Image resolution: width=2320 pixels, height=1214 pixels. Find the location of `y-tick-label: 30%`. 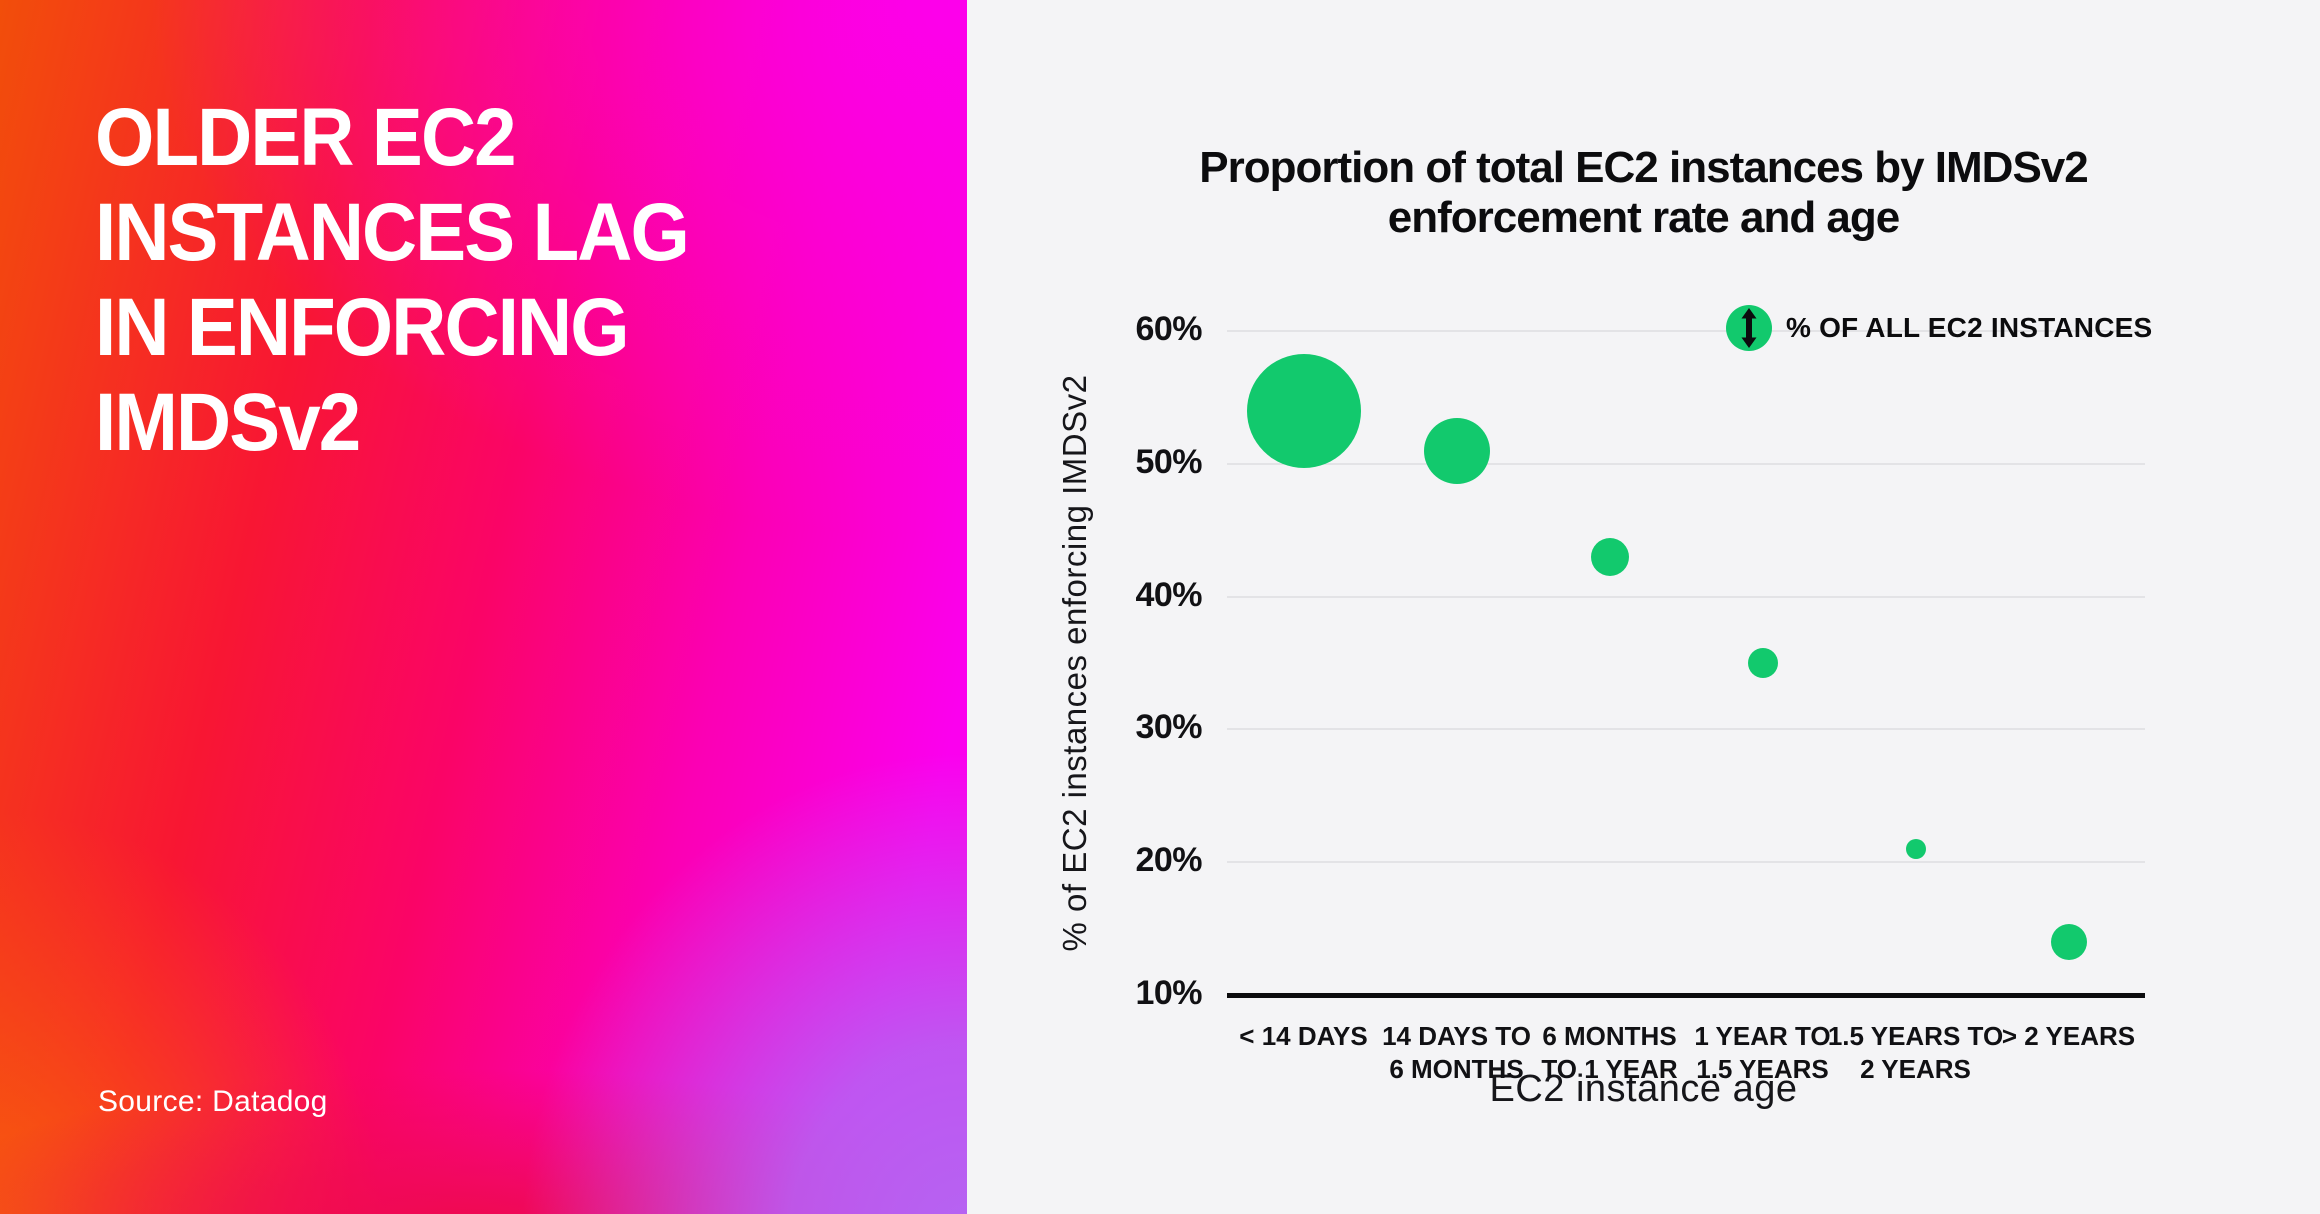

y-tick-label: 30% is located at coordinates (1168, 727).